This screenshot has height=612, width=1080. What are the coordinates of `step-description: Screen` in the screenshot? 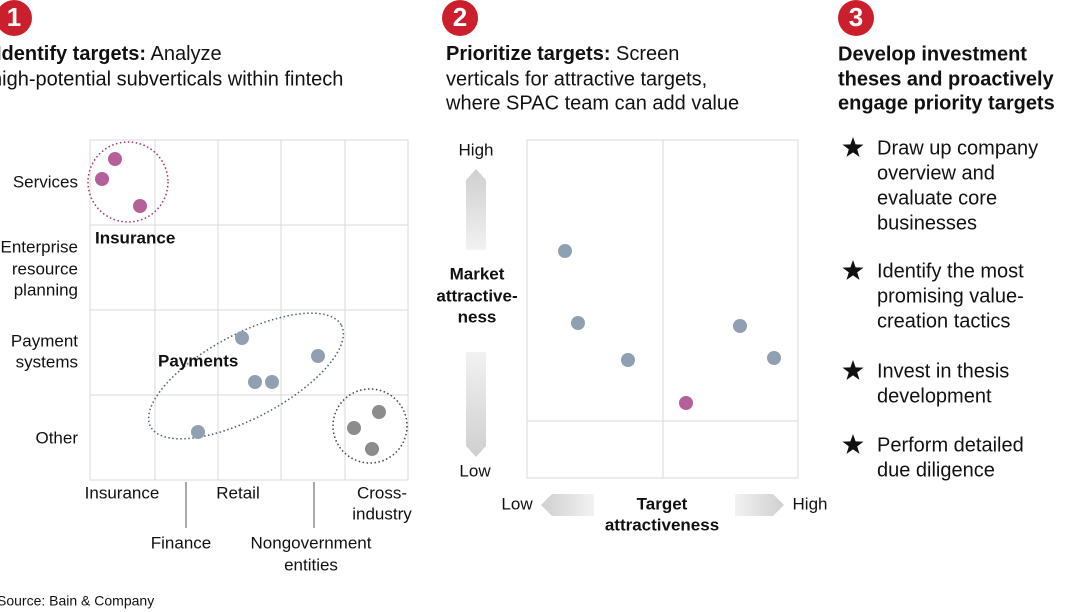 It's located at (647, 54).